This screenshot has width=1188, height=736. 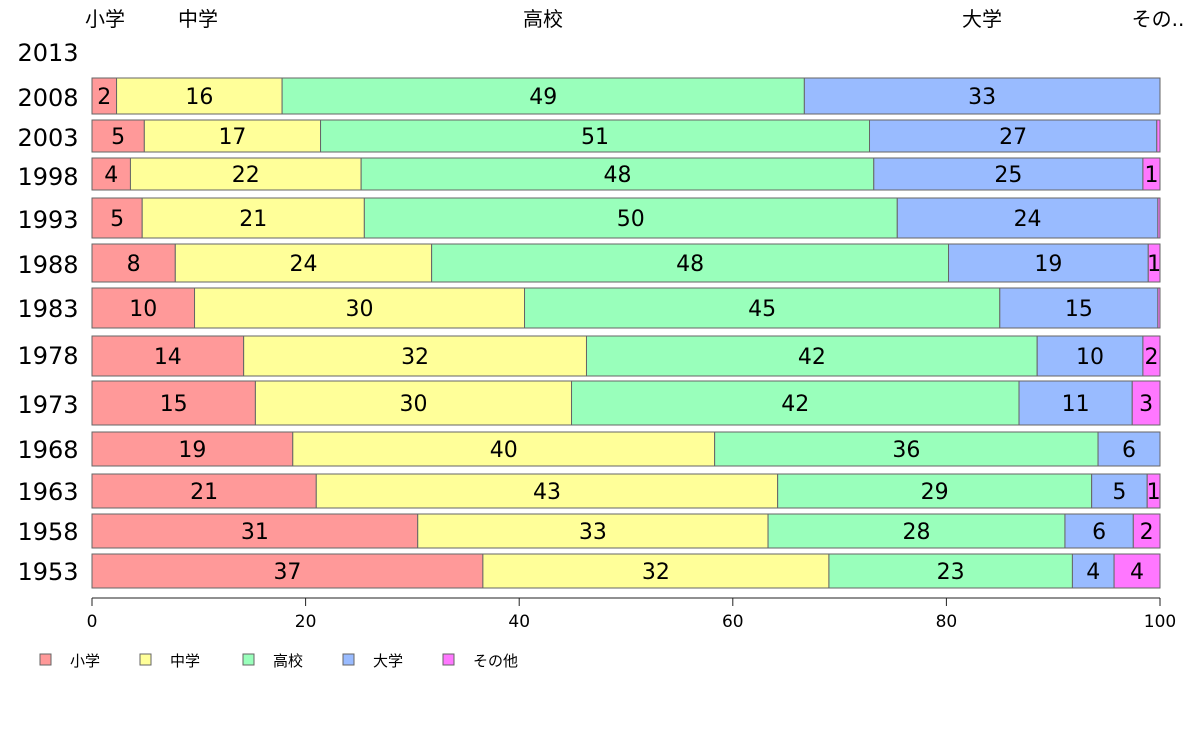 What do you see at coordinates (47, 309) in the screenshot?
I see `year-label: 1983` at bounding box center [47, 309].